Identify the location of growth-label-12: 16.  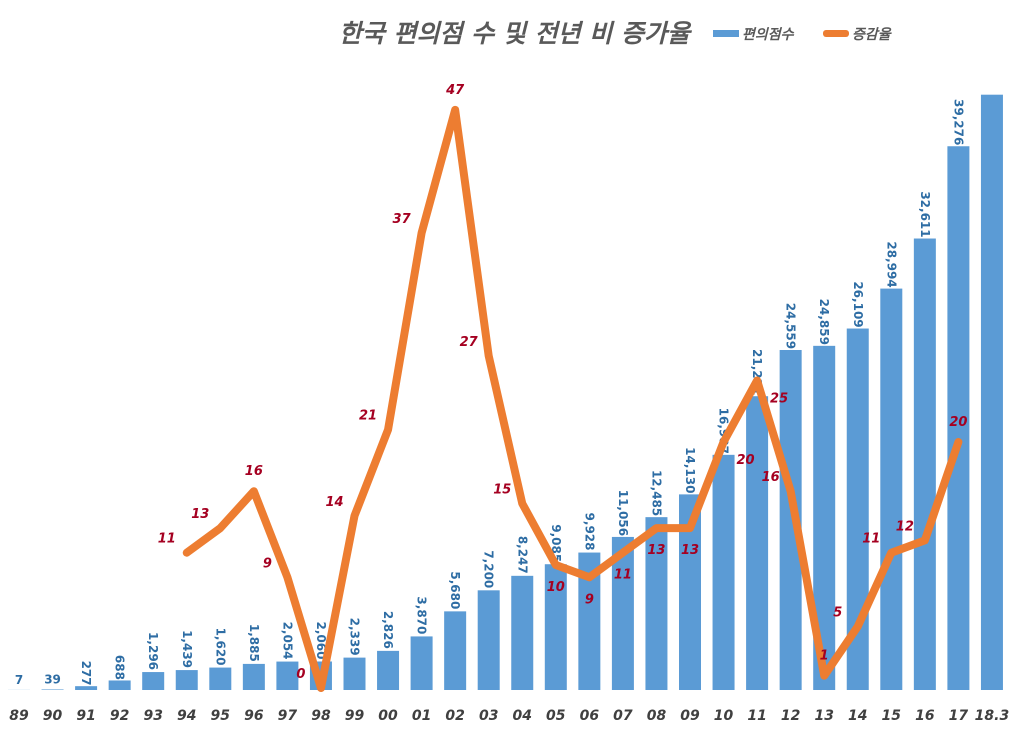
(771, 477).